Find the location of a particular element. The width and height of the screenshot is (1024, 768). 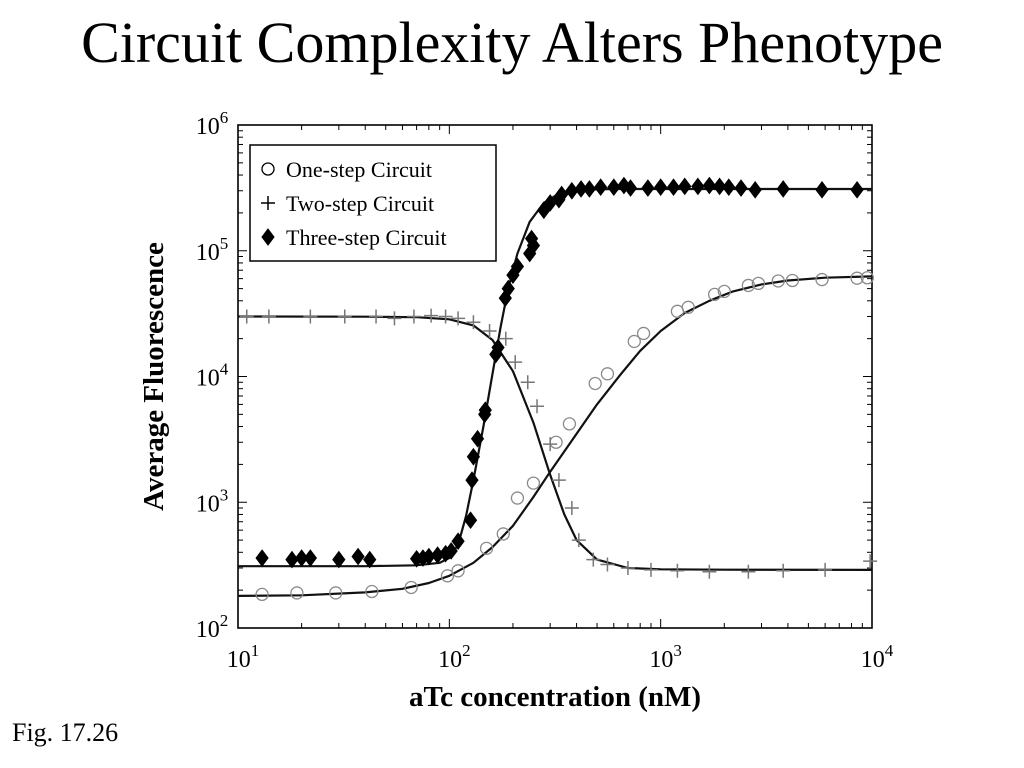

figure-caption: Fig. 17.26 is located at coordinates (65, 732).